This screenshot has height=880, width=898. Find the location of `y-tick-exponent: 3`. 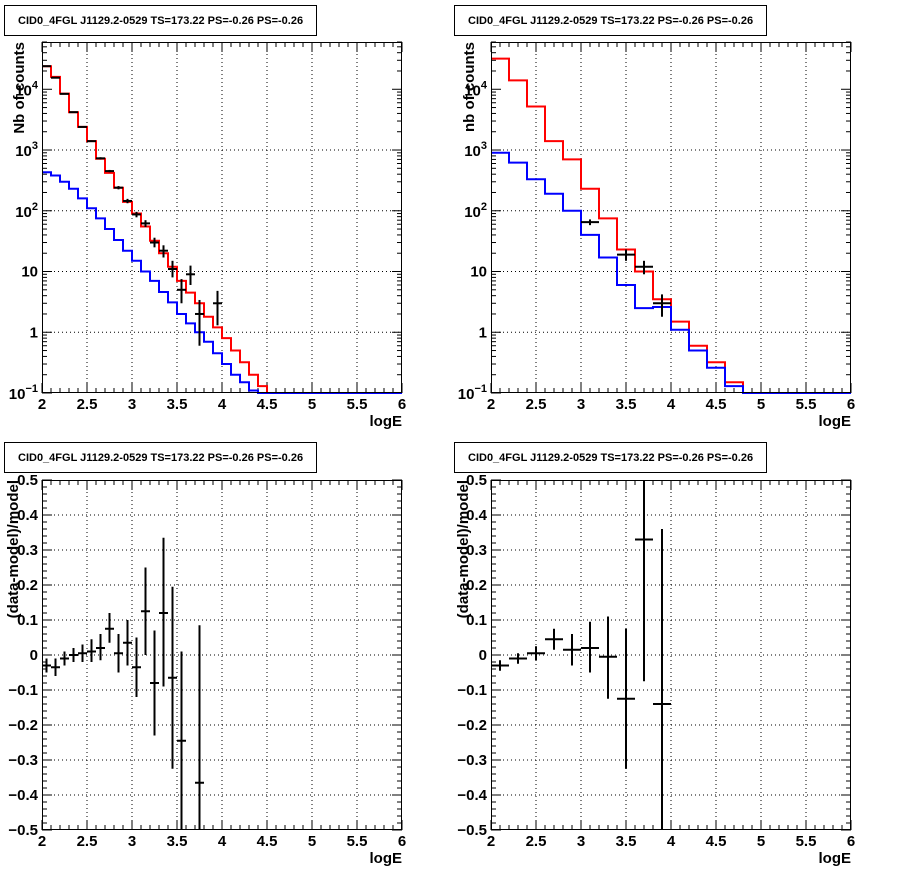

y-tick-exponent: 3 is located at coordinates (484, 146).